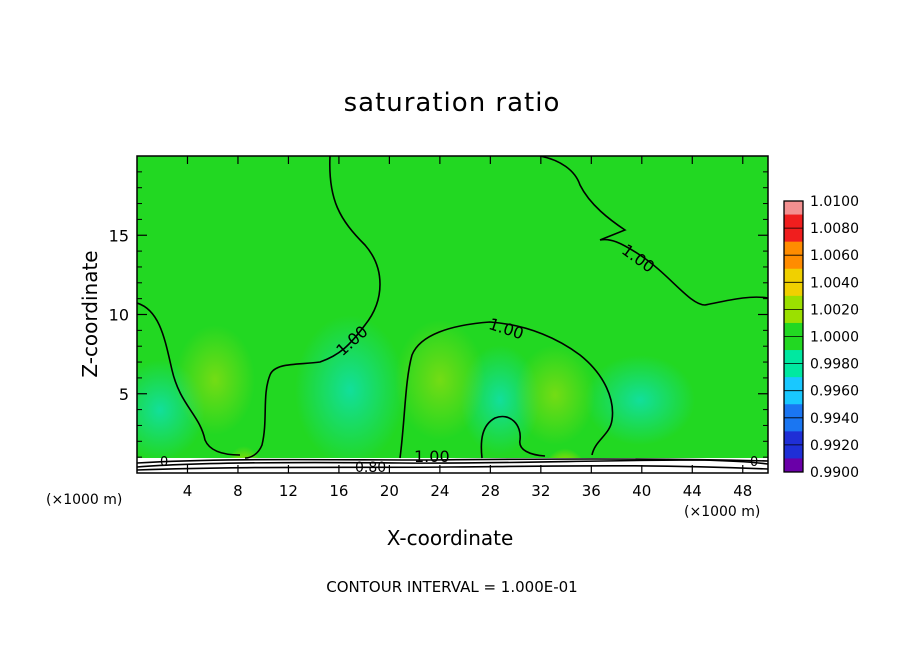 This screenshot has height=654, width=904. What do you see at coordinates (834, 338) in the screenshot?
I see `colorbar-label: 1.0000` at bounding box center [834, 338].